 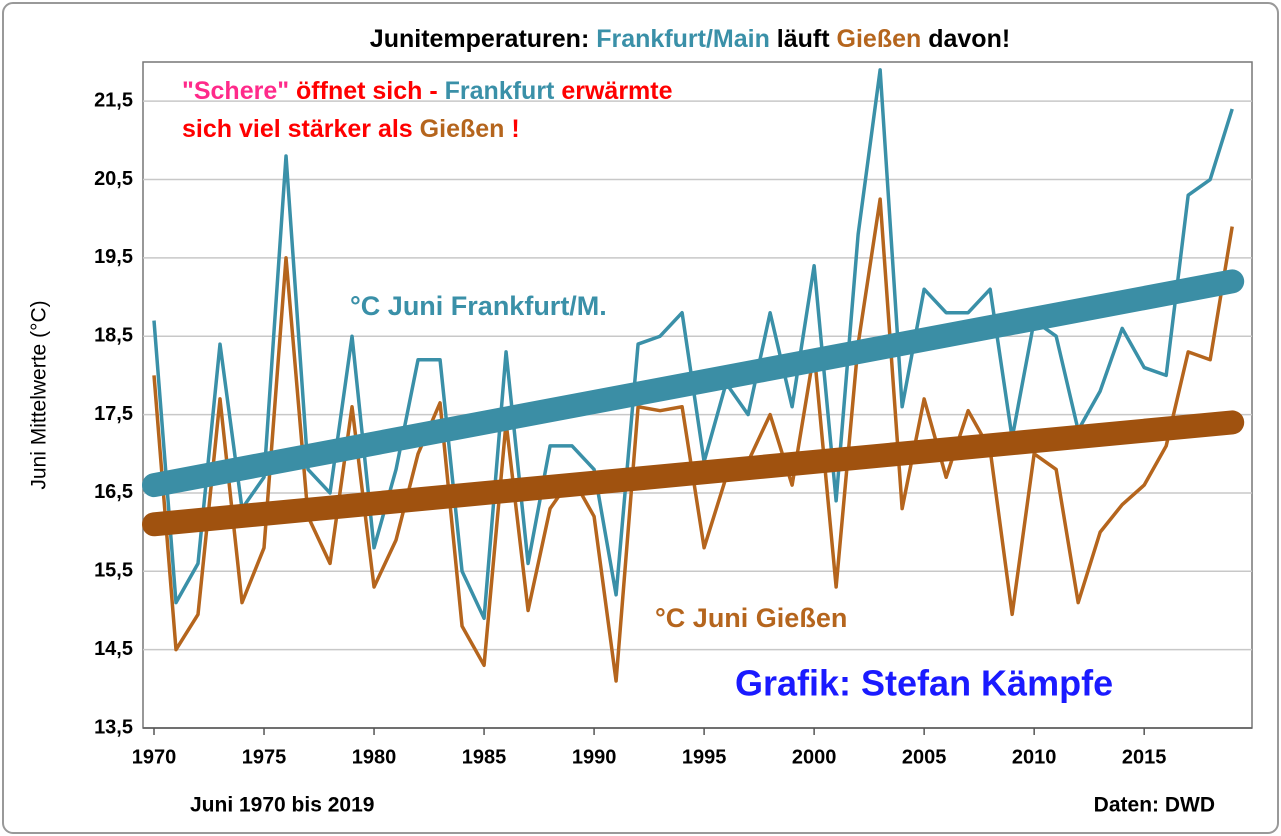 What do you see at coordinates (113, 492) in the screenshot?
I see `y-tick-label: 16,5` at bounding box center [113, 492].